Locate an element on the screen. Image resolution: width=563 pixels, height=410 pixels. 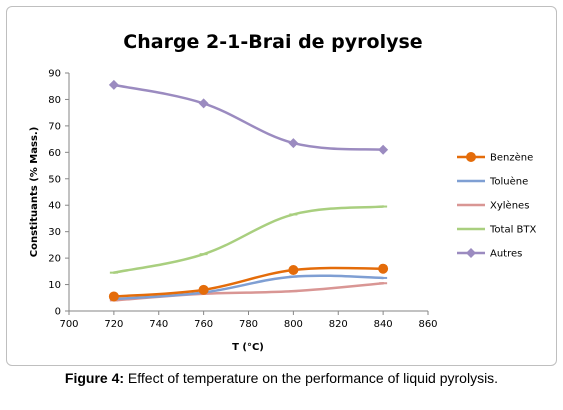
y-axis-label: Constituants (% Mass.) is located at coordinates (34, 192).